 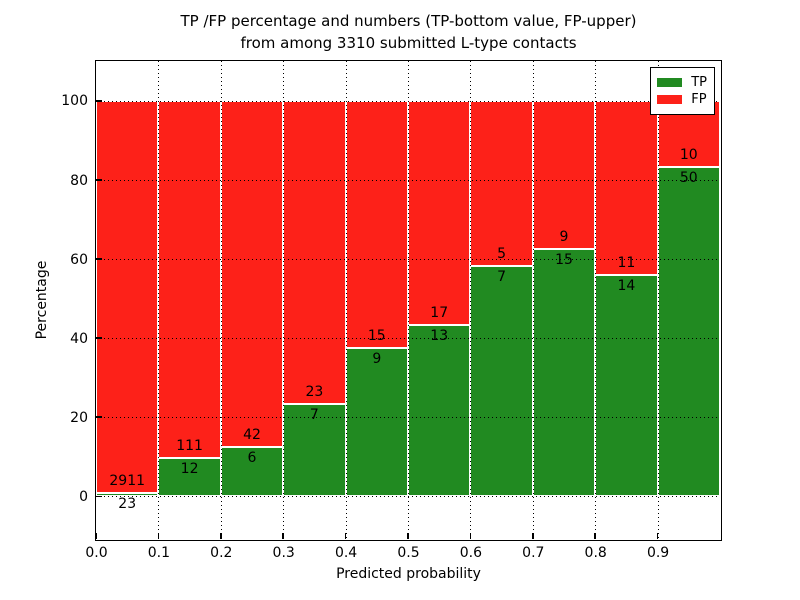 What do you see at coordinates (314, 392) in the screenshot?
I see `fp-count-label: 23` at bounding box center [314, 392].